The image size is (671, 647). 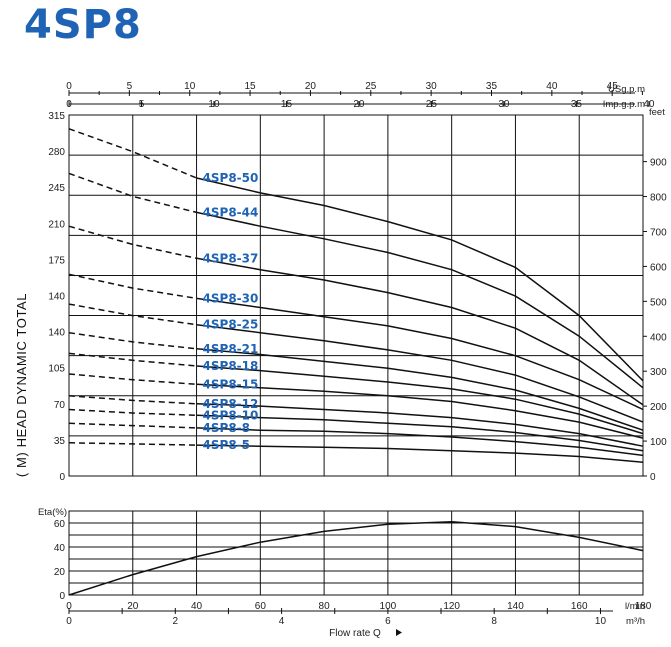 I want to click on y-tick-label-right: 700, so click(x=658, y=232).